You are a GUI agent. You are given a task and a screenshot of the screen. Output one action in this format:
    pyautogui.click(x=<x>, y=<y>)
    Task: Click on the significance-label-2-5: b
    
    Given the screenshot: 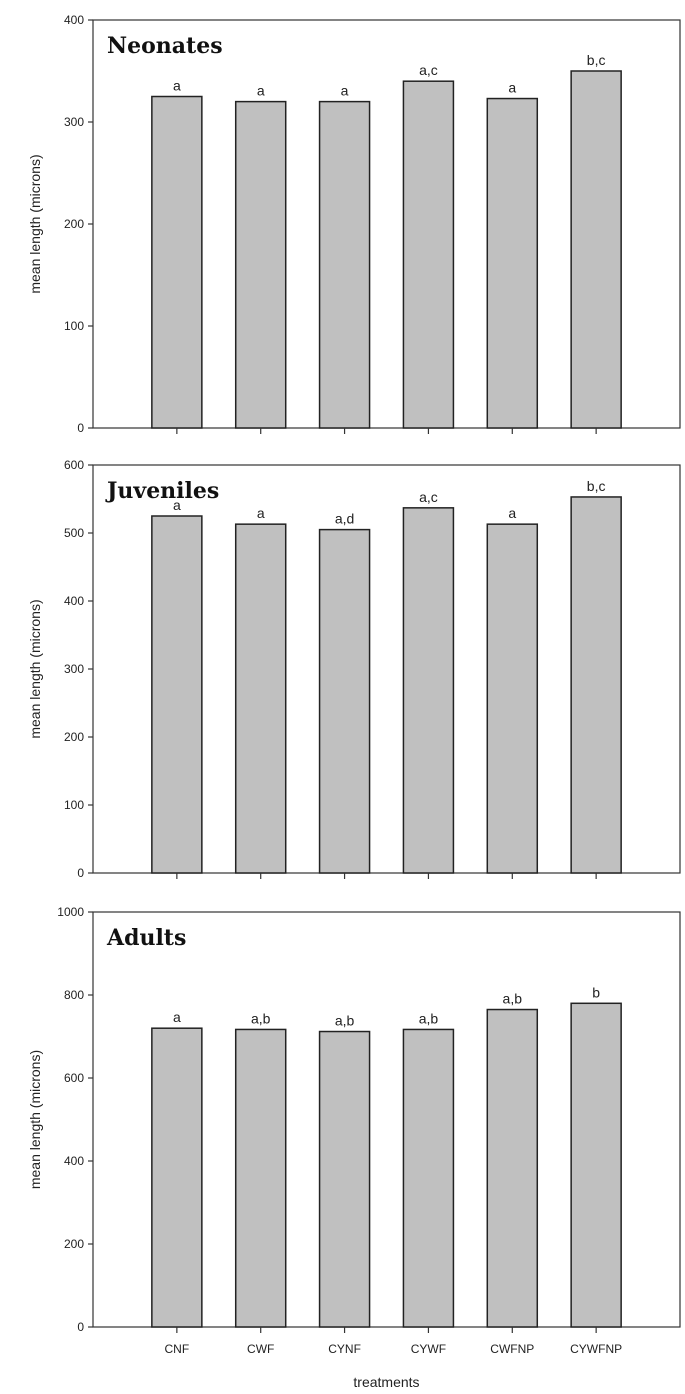 What is the action you would take?
    pyautogui.click(x=596, y=992)
    